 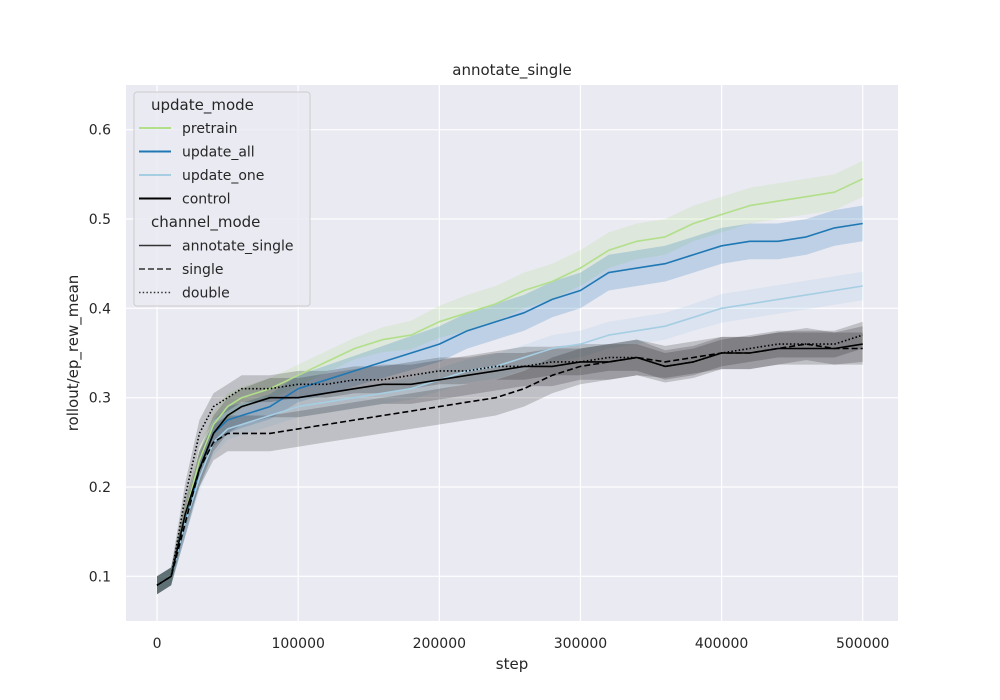 I want to click on y-tick-label: 0.3, so click(x=100, y=399).